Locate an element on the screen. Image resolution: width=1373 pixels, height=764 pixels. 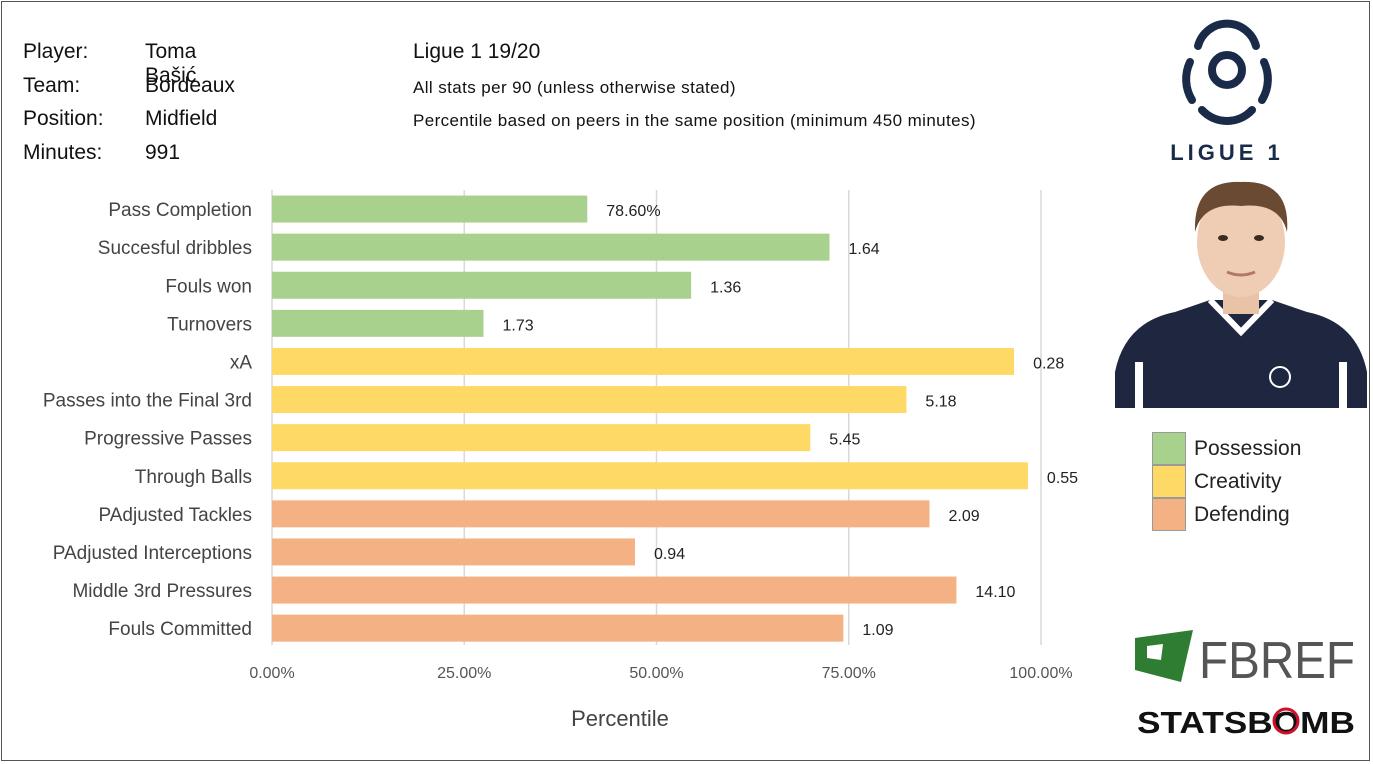
data-label: 1.64 is located at coordinates (864, 249).